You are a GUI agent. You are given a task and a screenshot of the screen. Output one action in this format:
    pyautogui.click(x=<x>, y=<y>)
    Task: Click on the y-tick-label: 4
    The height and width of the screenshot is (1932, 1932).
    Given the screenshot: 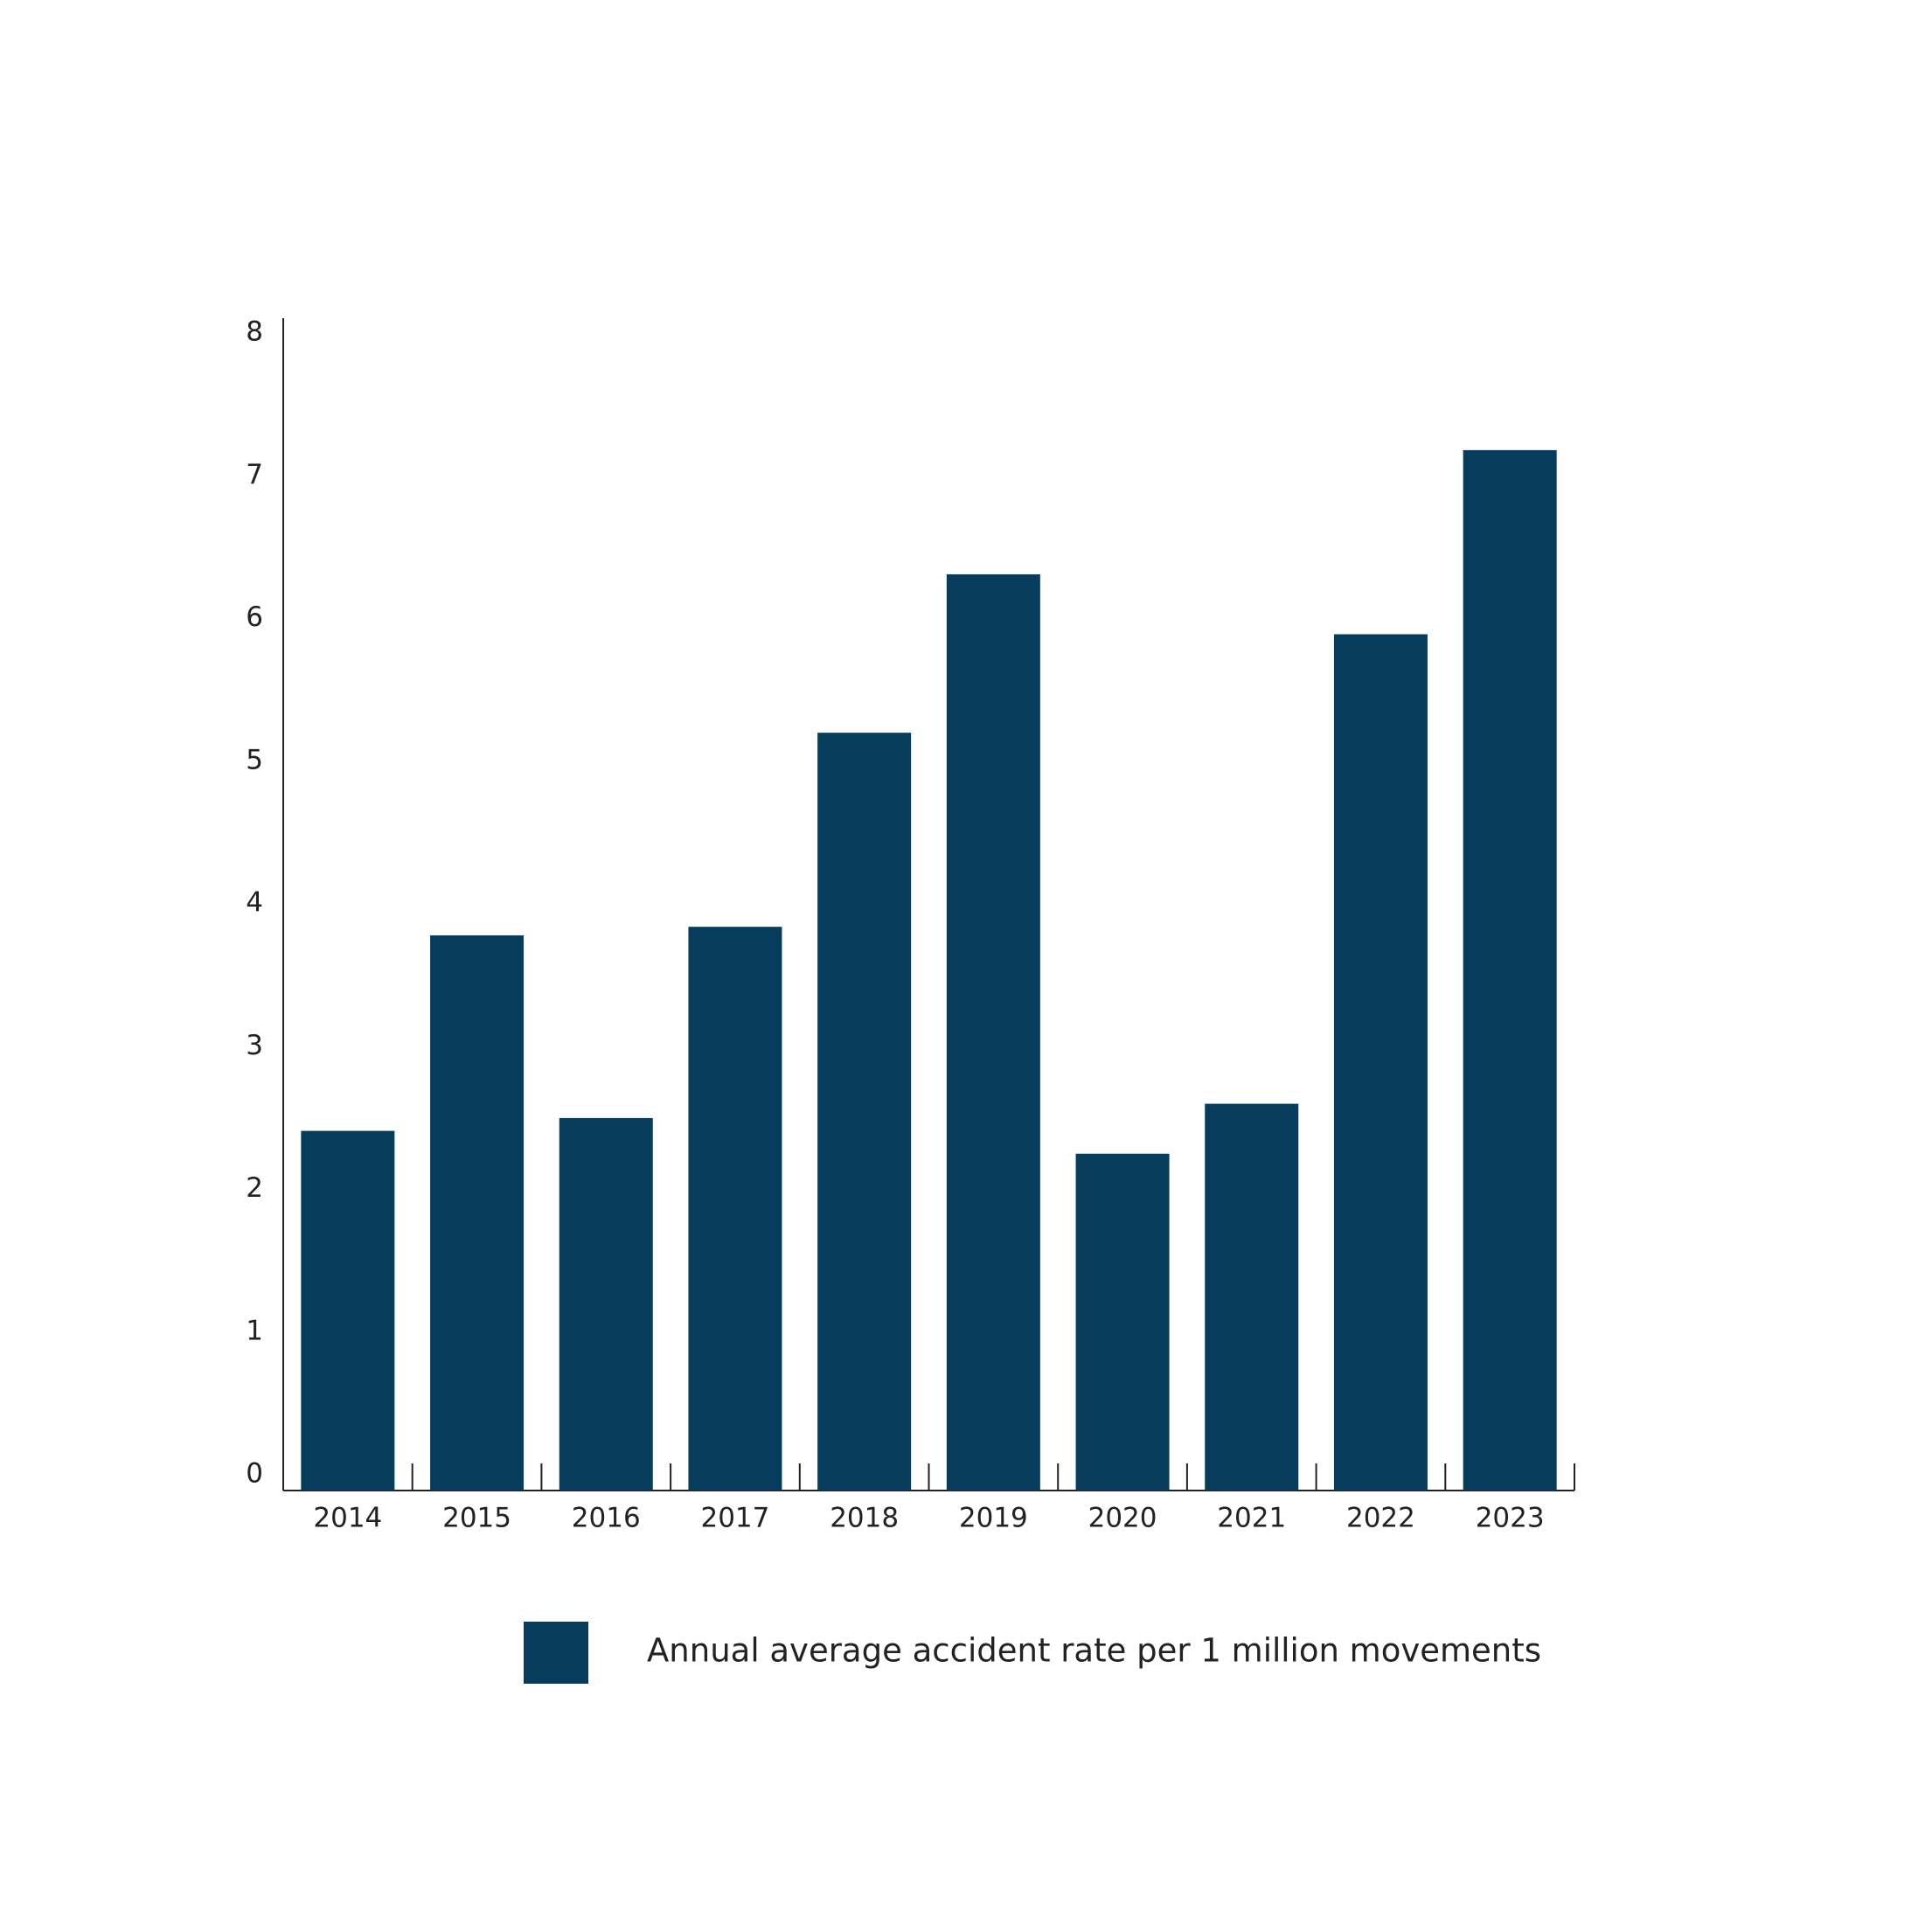 What is the action you would take?
    pyautogui.click(x=255, y=903)
    